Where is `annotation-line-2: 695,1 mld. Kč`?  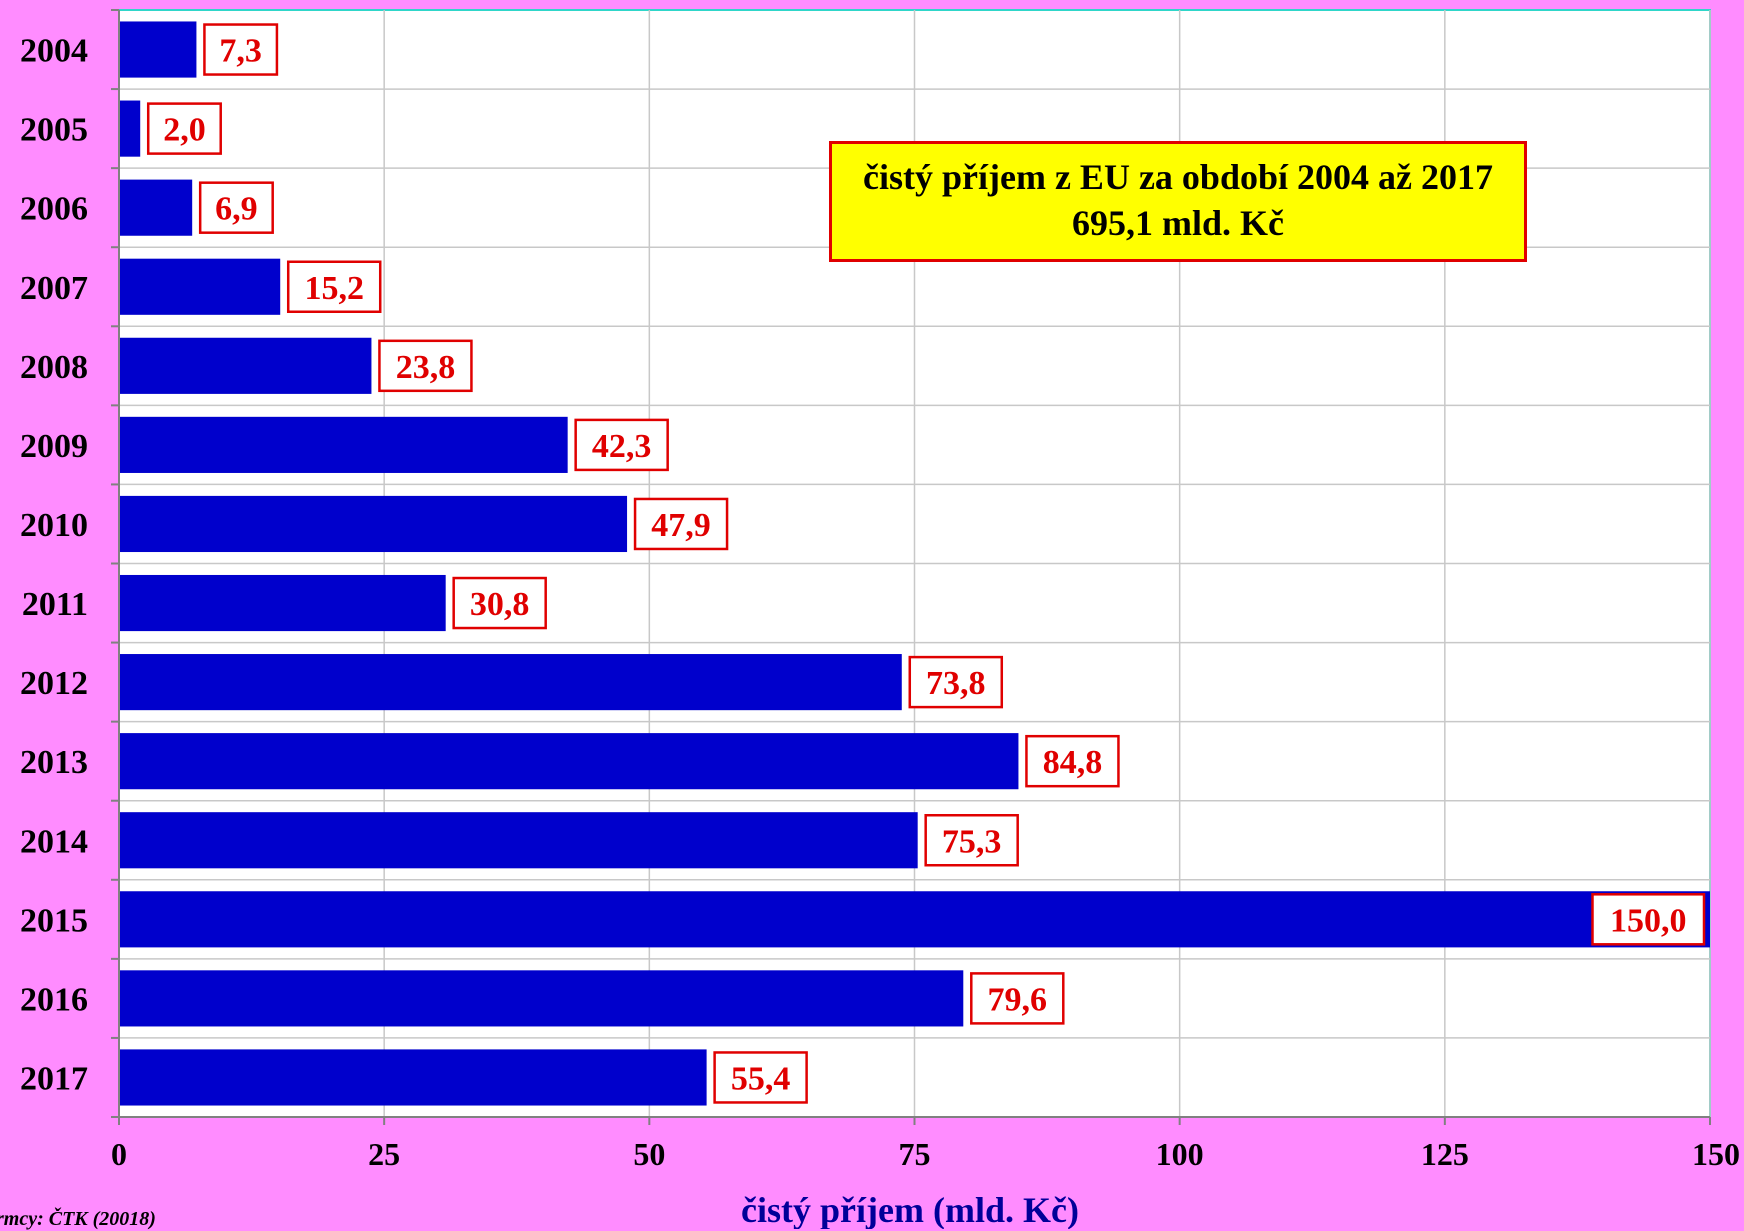 annotation-line-2: 695,1 mld. Kč is located at coordinates (1178, 223).